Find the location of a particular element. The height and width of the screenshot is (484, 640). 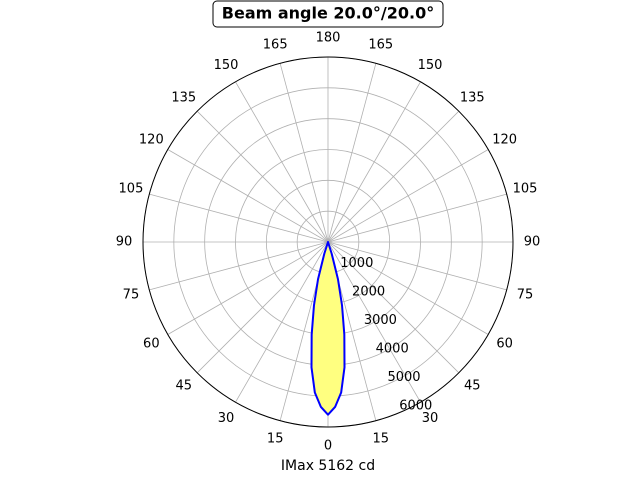

theta-tick-label: 0 is located at coordinates (328, 446).